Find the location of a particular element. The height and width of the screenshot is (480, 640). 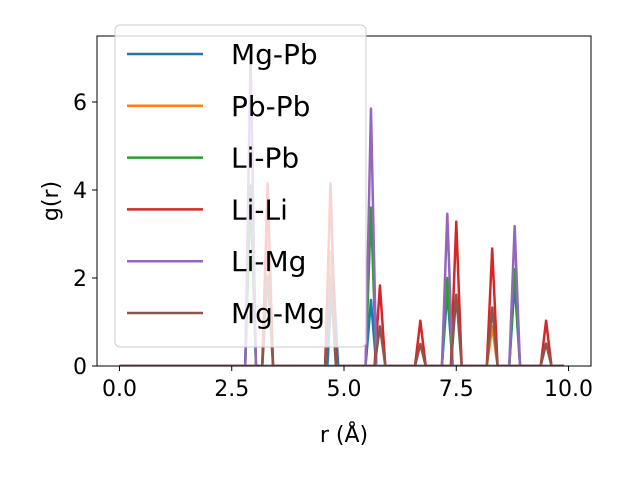

legend-label: Mg-Mg is located at coordinates (278, 313).